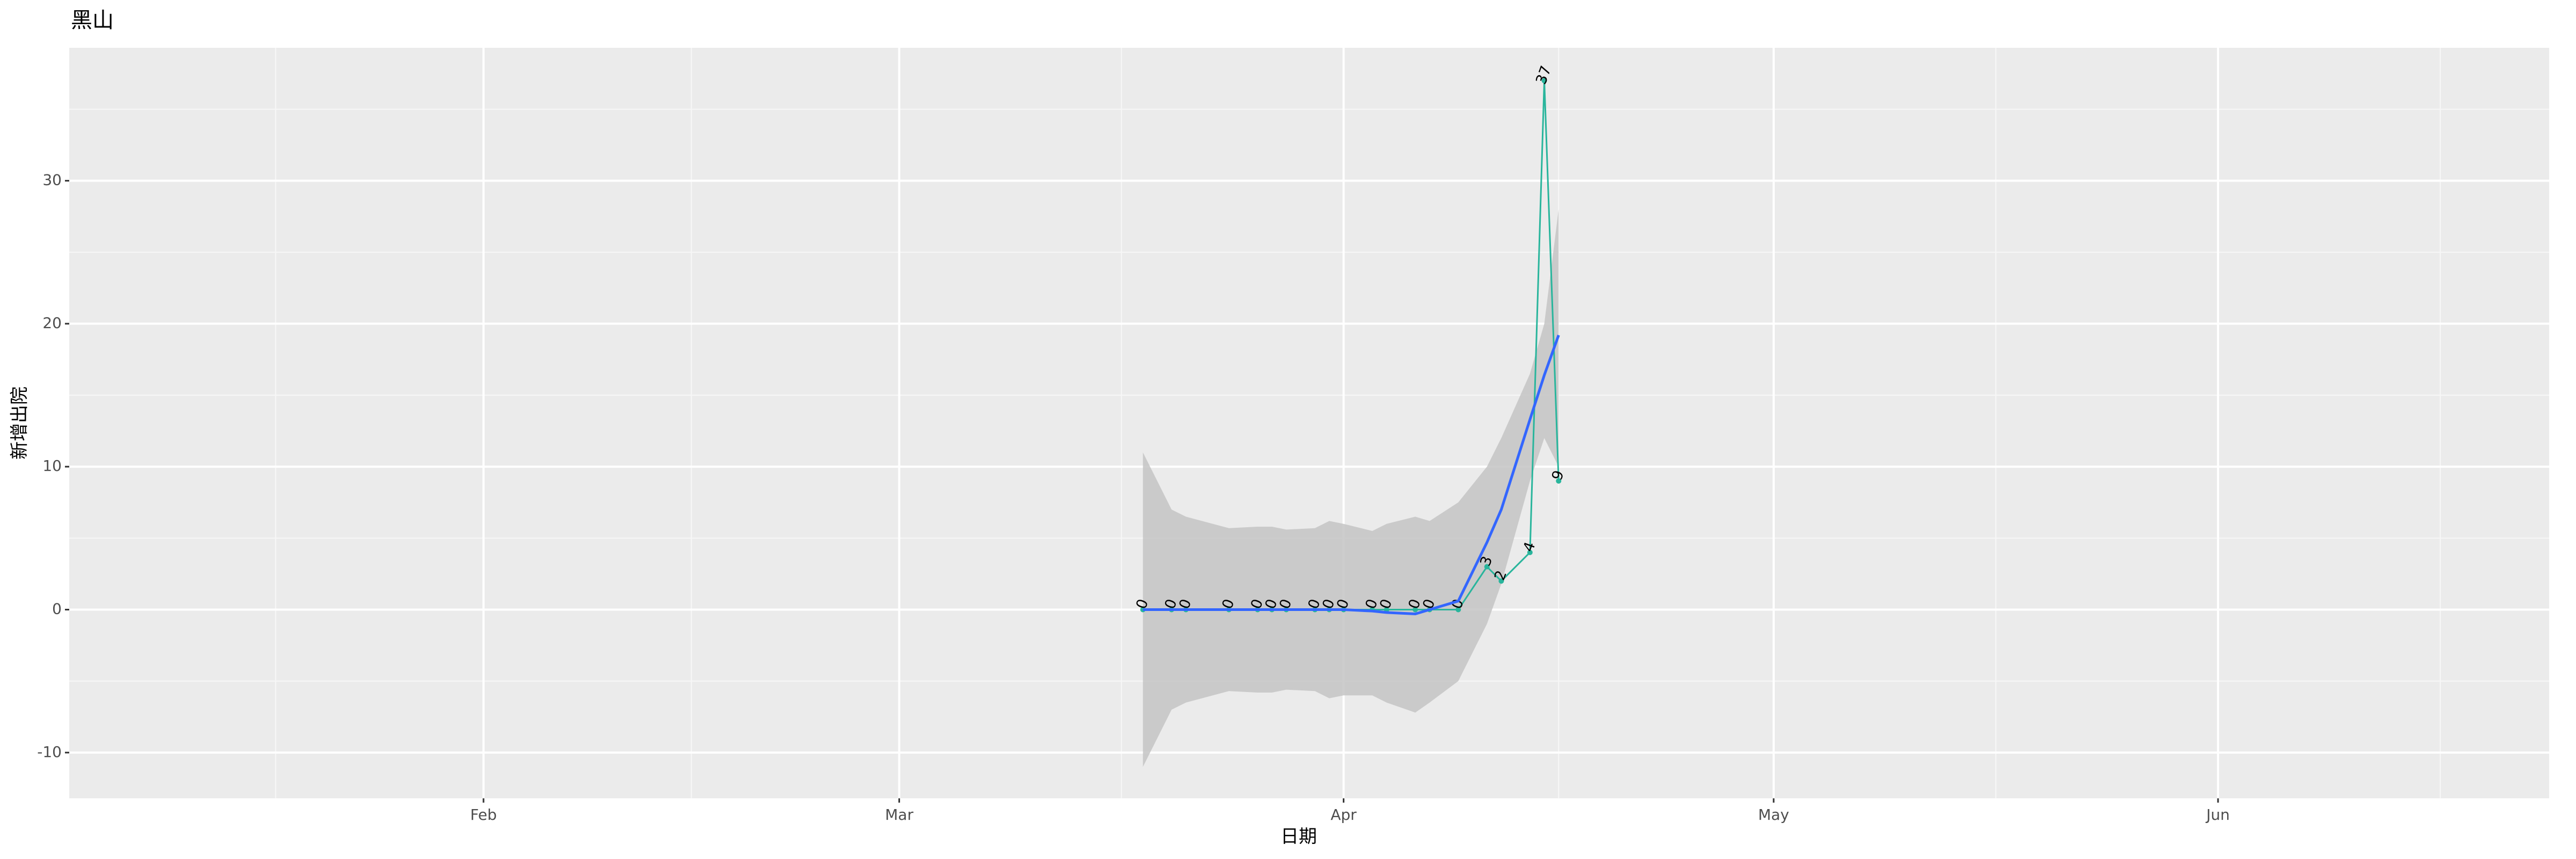  What do you see at coordinates (899, 815) in the screenshot?
I see `x-tick-label: Mar` at bounding box center [899, 815].